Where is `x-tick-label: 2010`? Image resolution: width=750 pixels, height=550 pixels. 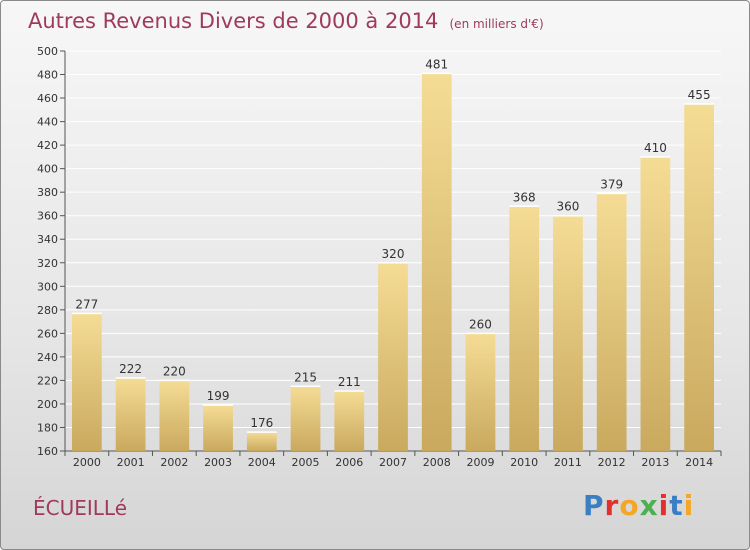
x-tick-label: 2010 is located at coordinates (524, 462).